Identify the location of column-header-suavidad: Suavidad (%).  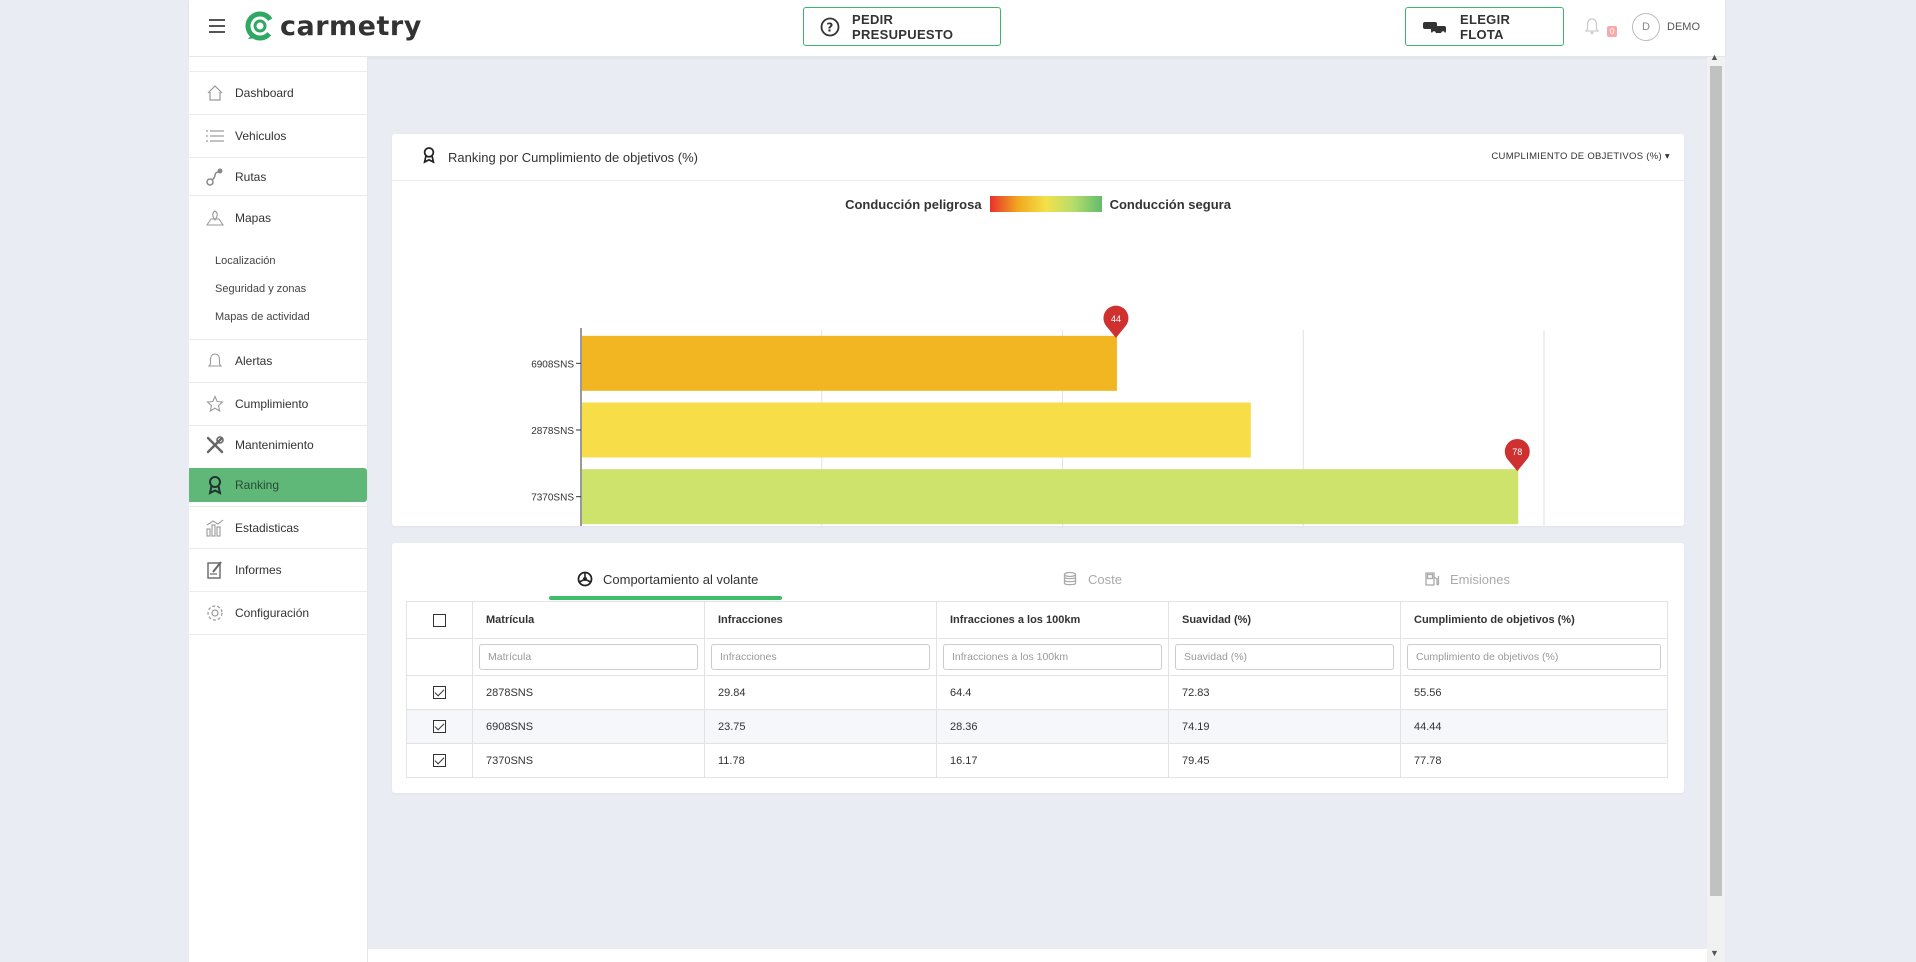
(1284, 620).